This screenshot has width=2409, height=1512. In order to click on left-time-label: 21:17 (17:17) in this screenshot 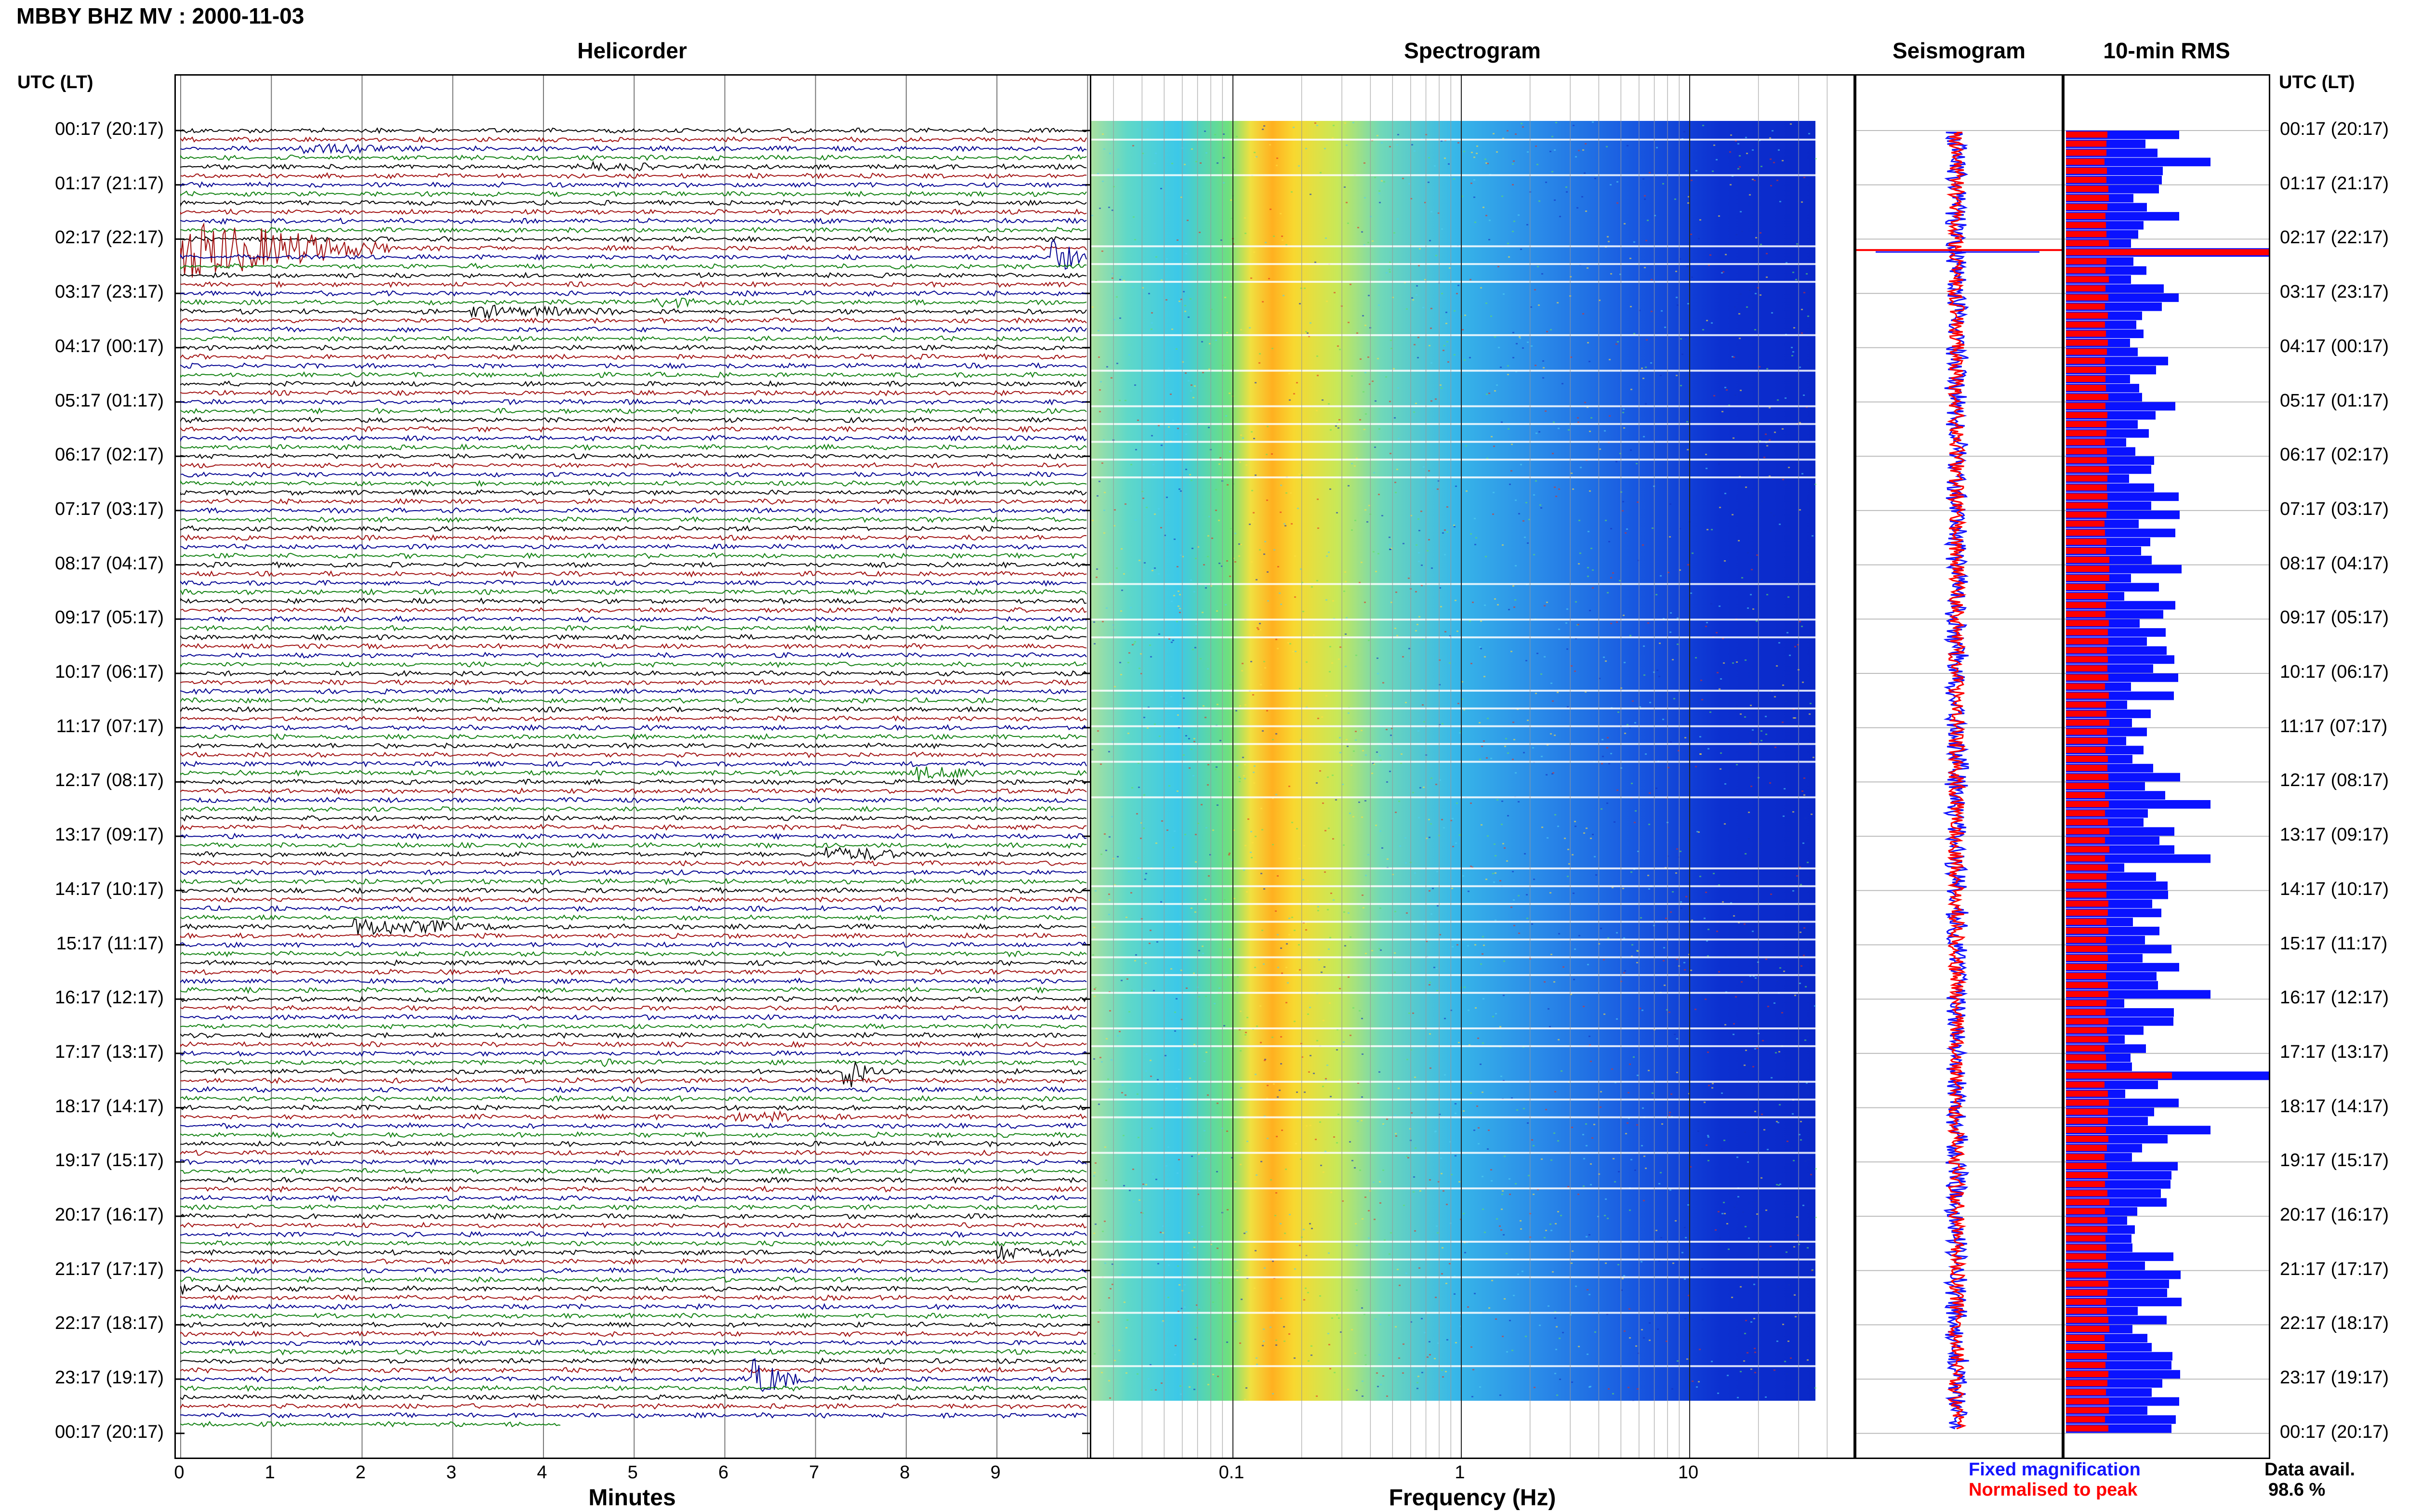, I will do `click(109, 1269)`.